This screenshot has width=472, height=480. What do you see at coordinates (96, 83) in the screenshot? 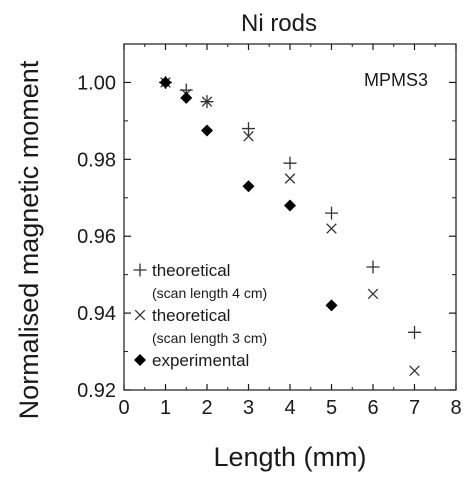
I see `y-tick-label: 1.00` at bounding box center [96, 83].